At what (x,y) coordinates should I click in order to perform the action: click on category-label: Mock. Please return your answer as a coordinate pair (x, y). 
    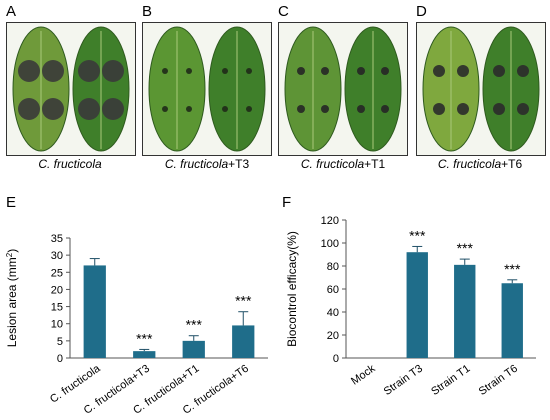
    Looking at the image, I should click on (363, 374).